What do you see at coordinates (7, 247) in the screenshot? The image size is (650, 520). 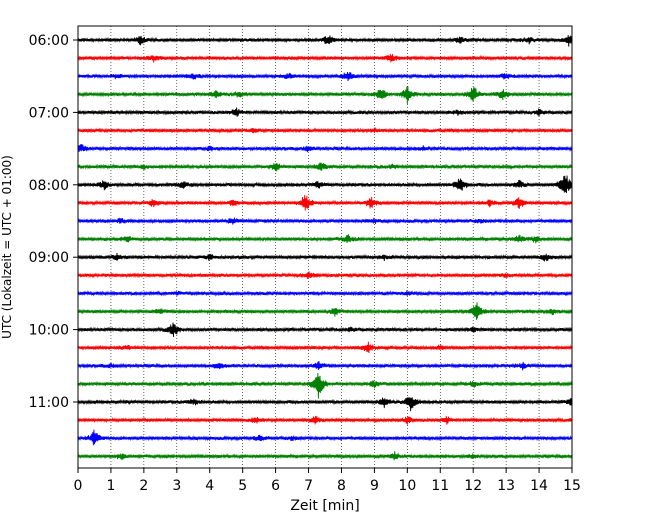 I see `y-axis-label: UTC (Lokalzeit = UTC + 01:00)` at bounding box center [7, 247].